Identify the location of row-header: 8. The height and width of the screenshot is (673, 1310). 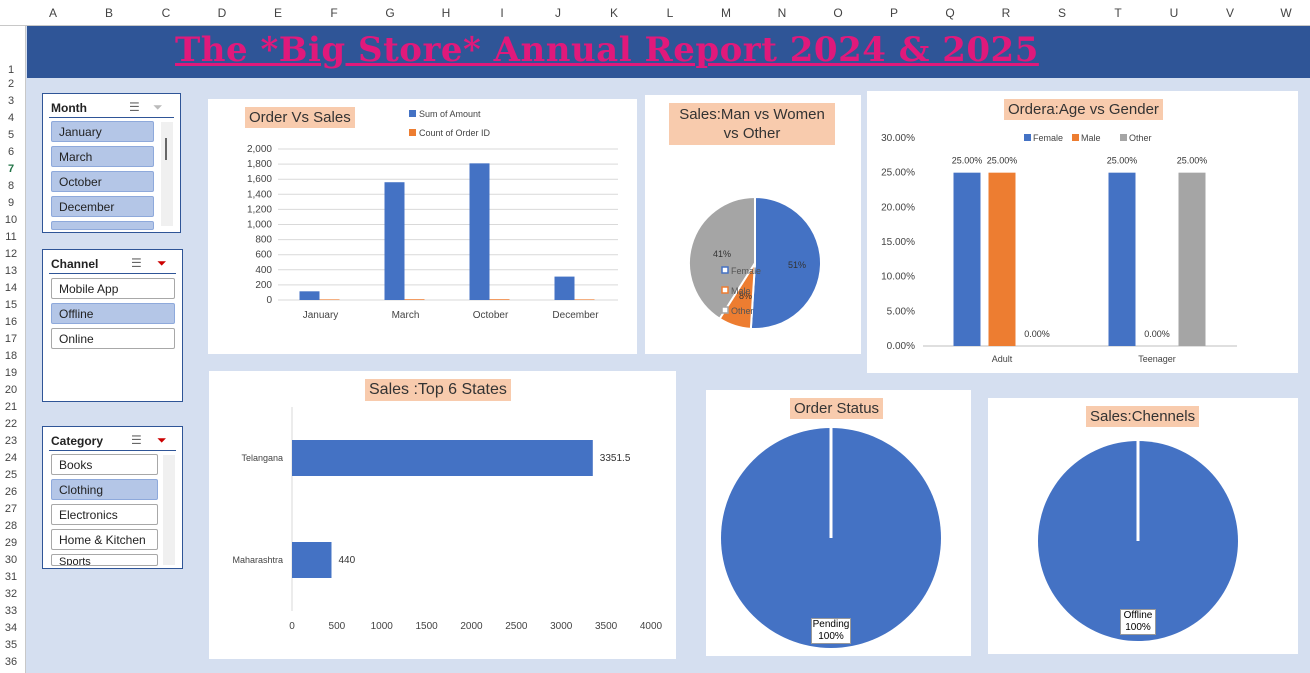
(11, 186).